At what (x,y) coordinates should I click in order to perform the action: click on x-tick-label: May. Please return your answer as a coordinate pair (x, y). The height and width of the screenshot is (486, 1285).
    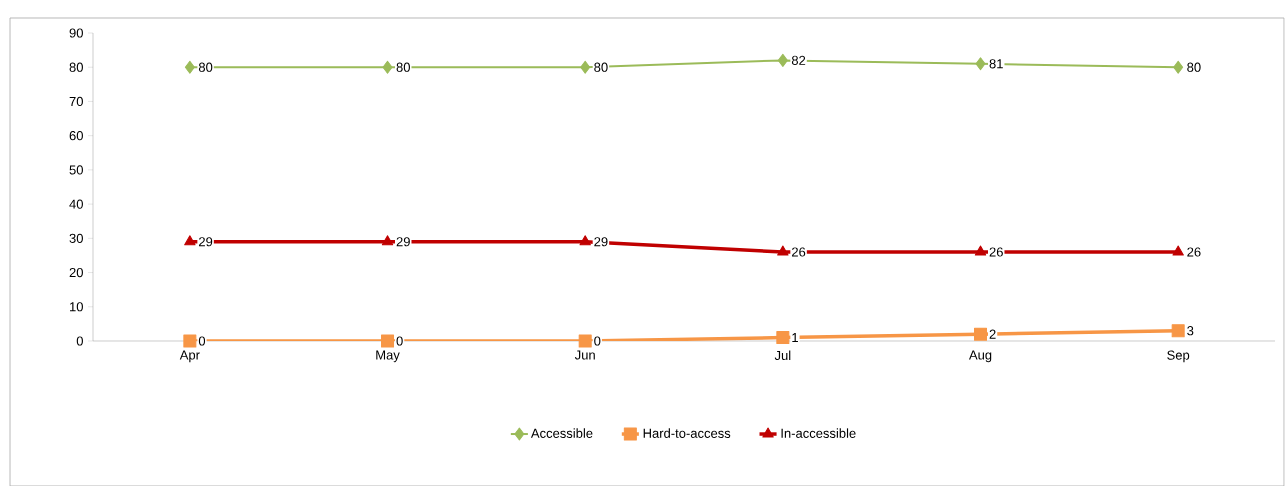
    Looking at the image, I should click on (388, 356).